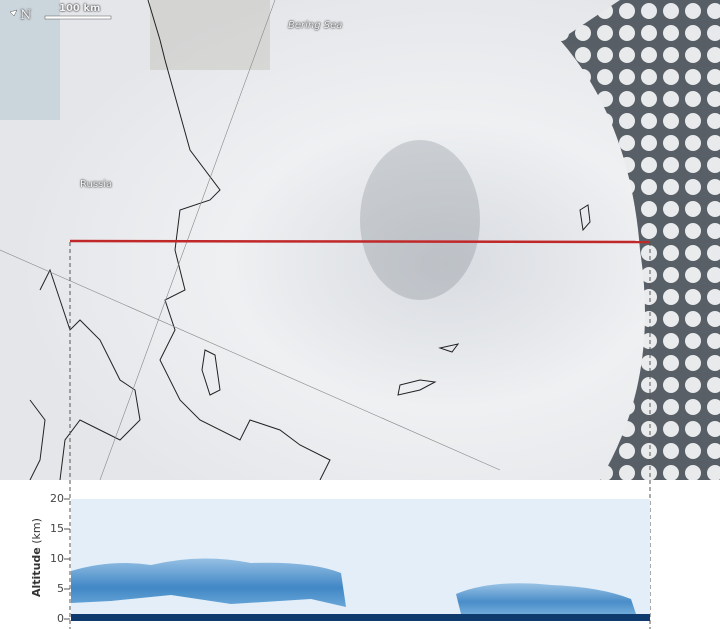 The height and width of the screenshot is (629, 720). I want to click on tick-15: 15, so click(57, 528).